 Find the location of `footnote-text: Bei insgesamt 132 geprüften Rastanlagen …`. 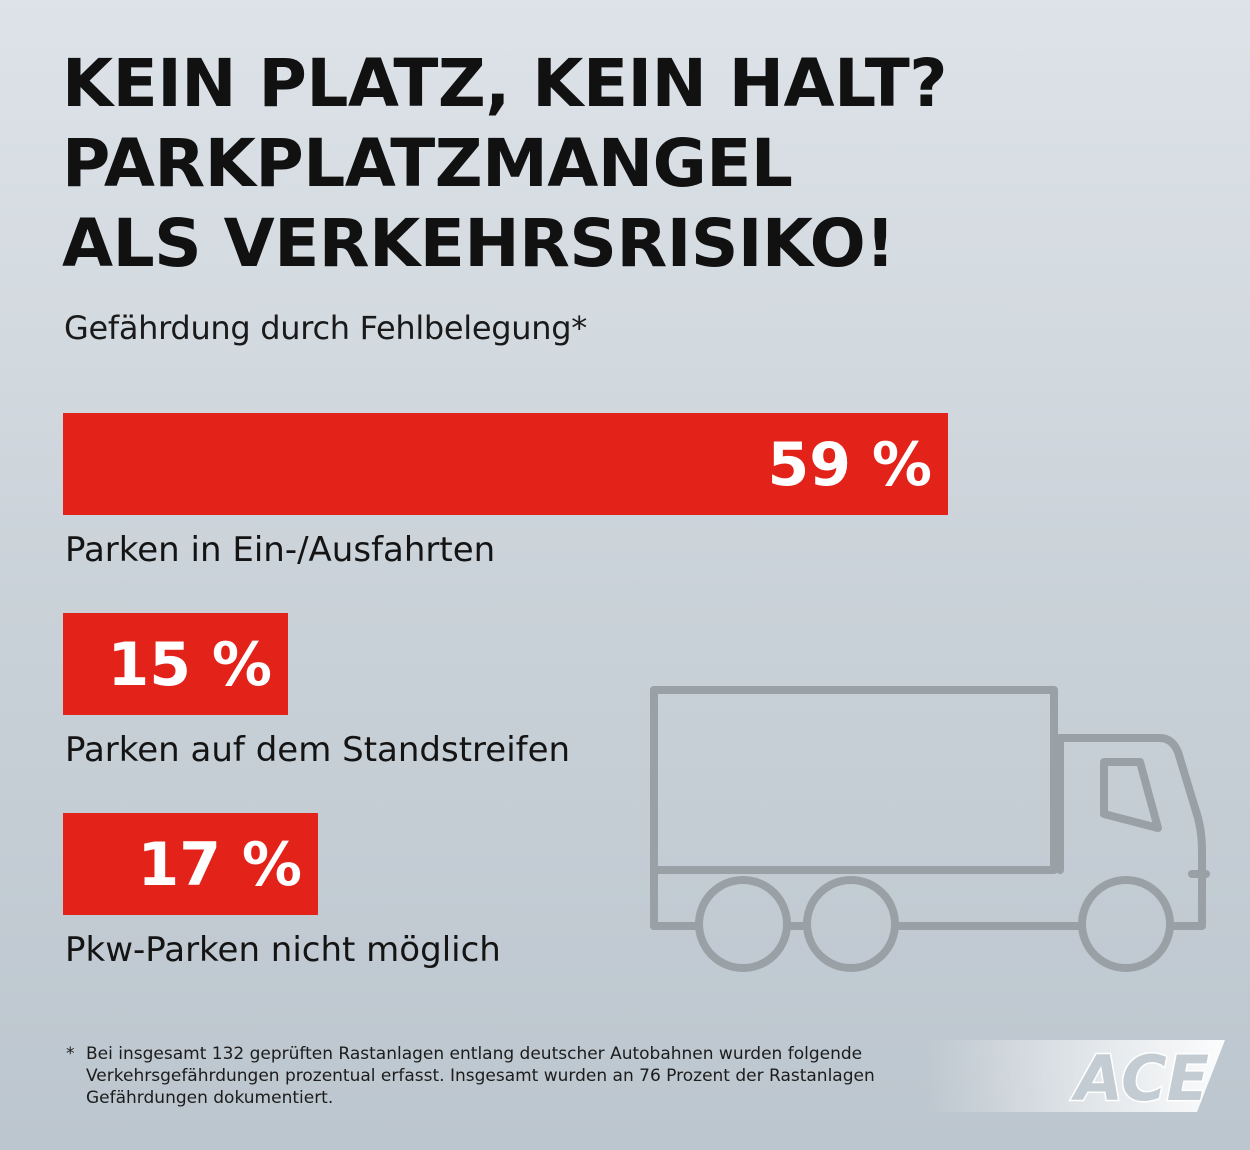

footnote-text: Bei insgesamt 132 geprüften Rastanlagen … is located at coordinates (480, 1076).